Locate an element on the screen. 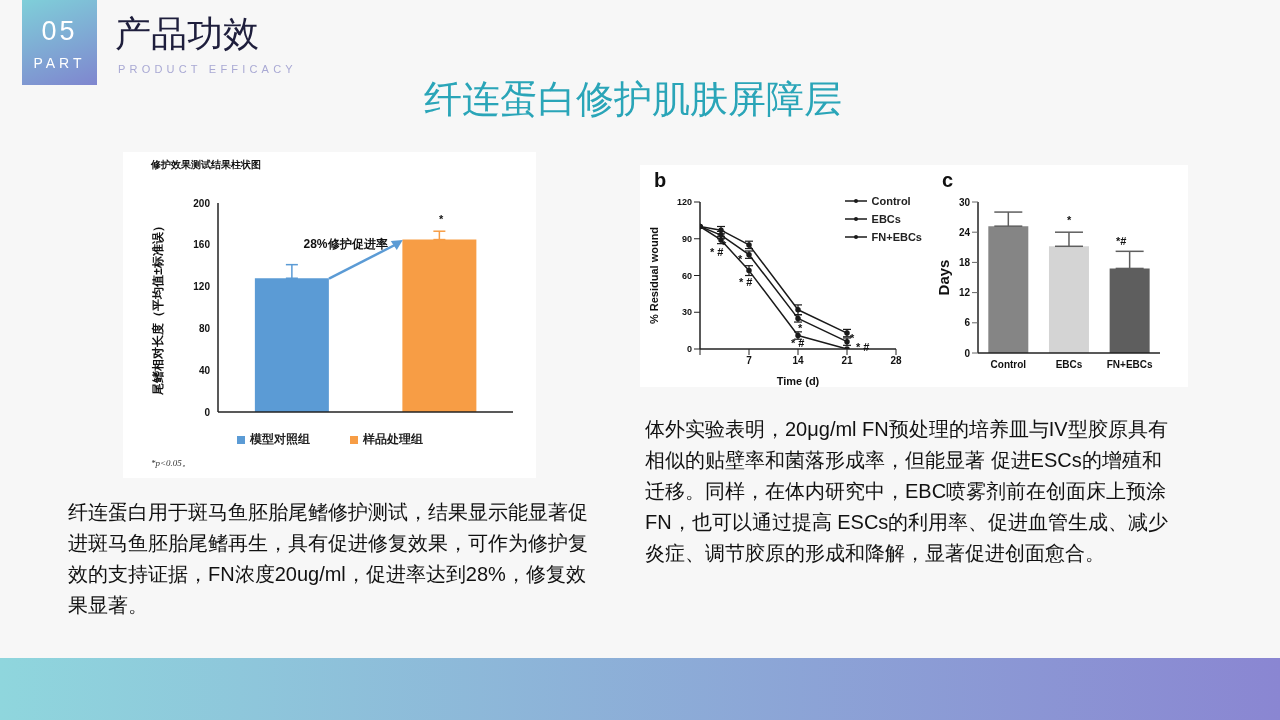 This screenshot has height=720, width=1280. y-axis-title: % Residual wound is located at coordinates (653, 275).